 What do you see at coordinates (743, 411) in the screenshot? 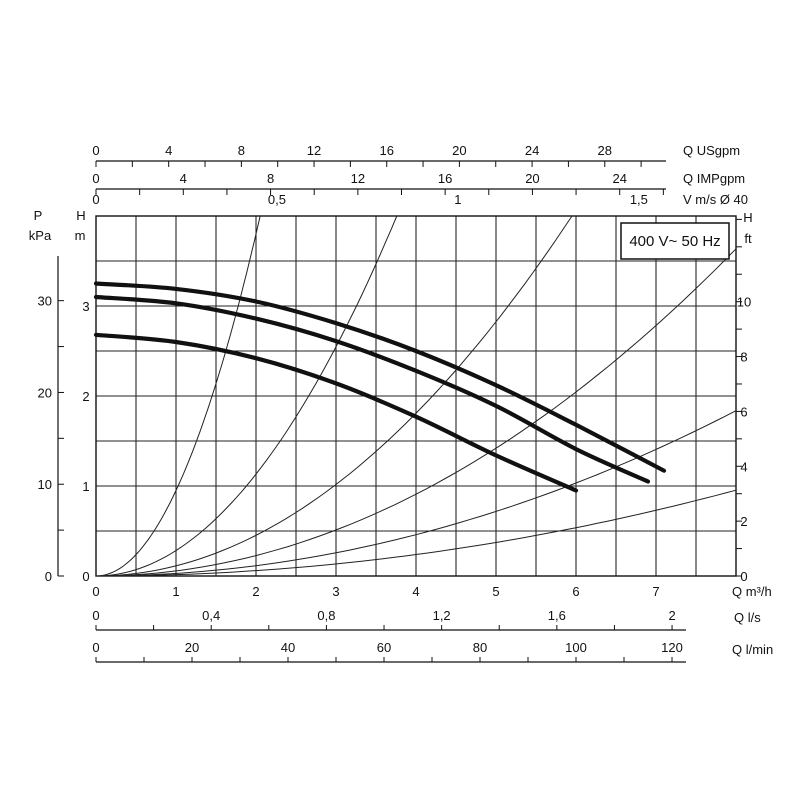
I see `head-ft-tick-label: 6` at bounding box center [743, 411].